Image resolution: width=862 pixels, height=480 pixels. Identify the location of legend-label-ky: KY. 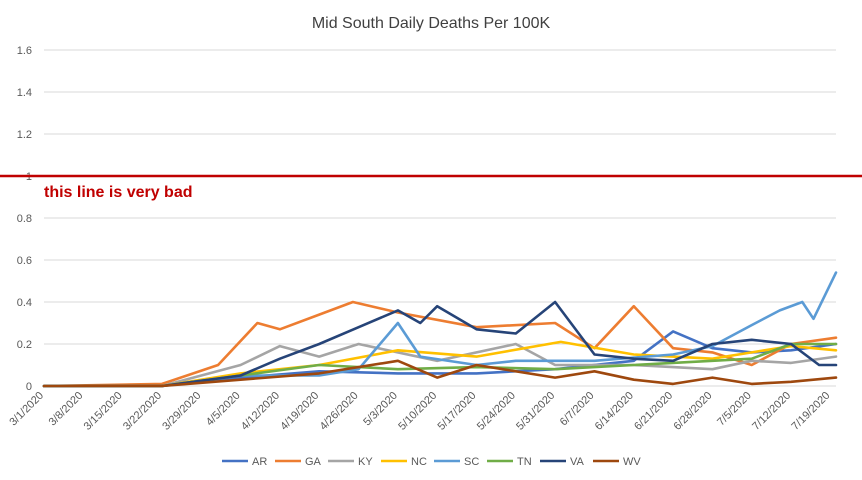
(365, 462).